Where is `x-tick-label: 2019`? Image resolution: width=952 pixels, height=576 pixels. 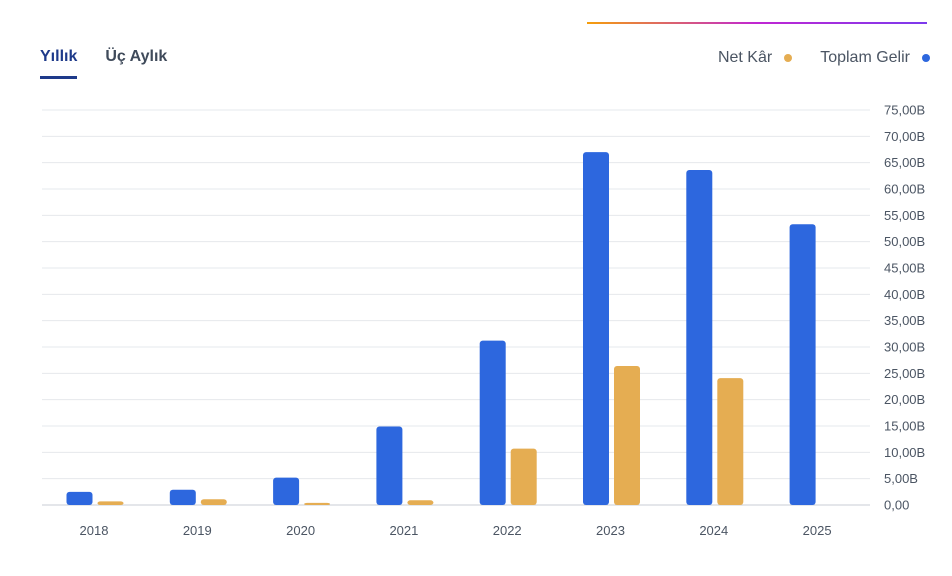
x-tick-label: 2019 is located at coordinates (197, 530).